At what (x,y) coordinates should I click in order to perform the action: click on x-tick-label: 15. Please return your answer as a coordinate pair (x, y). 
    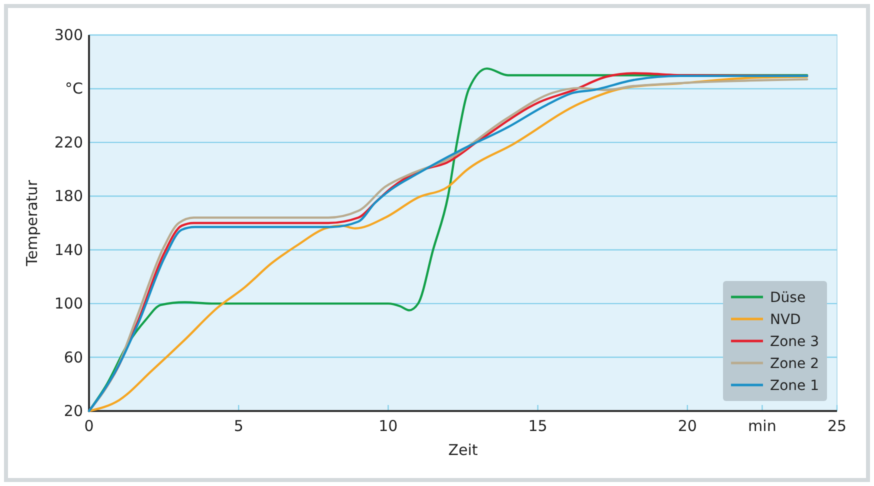
    Looking at the image, I should click on (538, 426).